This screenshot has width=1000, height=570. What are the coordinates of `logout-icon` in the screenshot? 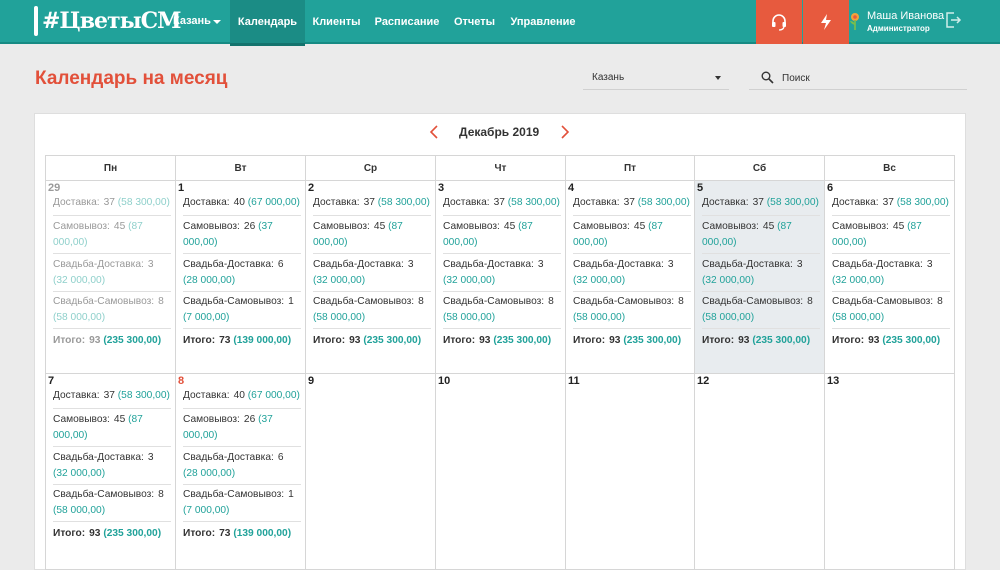 It's located at (953, 20).